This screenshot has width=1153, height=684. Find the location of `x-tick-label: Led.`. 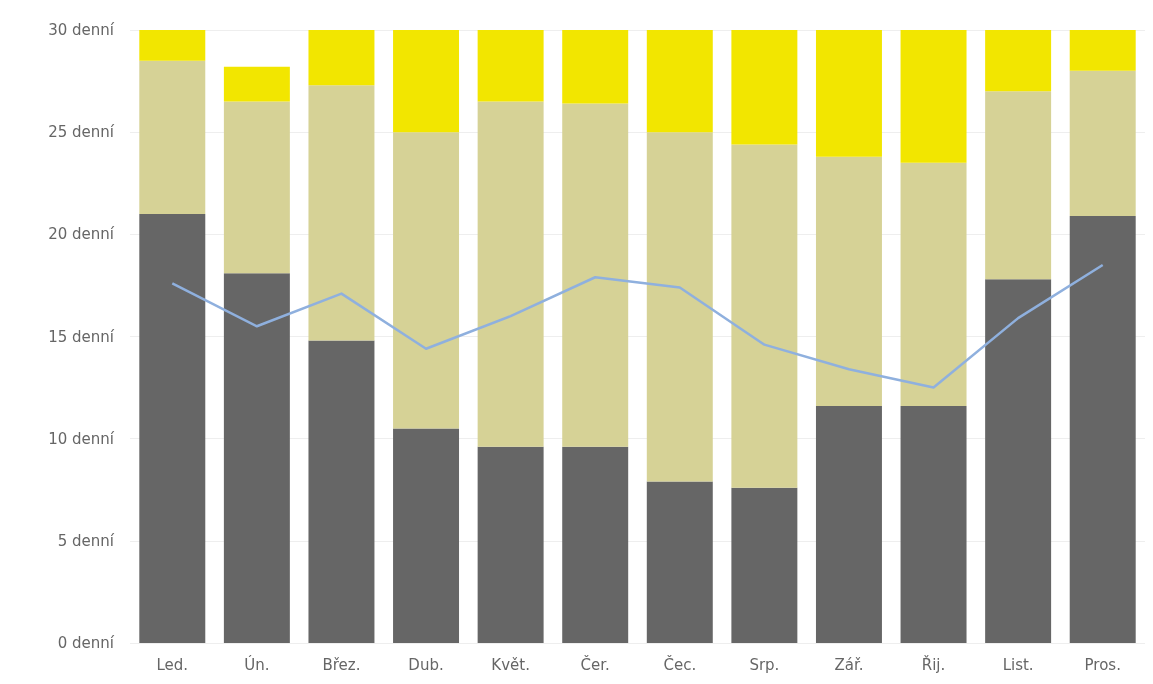

x-tick-label: Led. is located at coordinates (172, 664).